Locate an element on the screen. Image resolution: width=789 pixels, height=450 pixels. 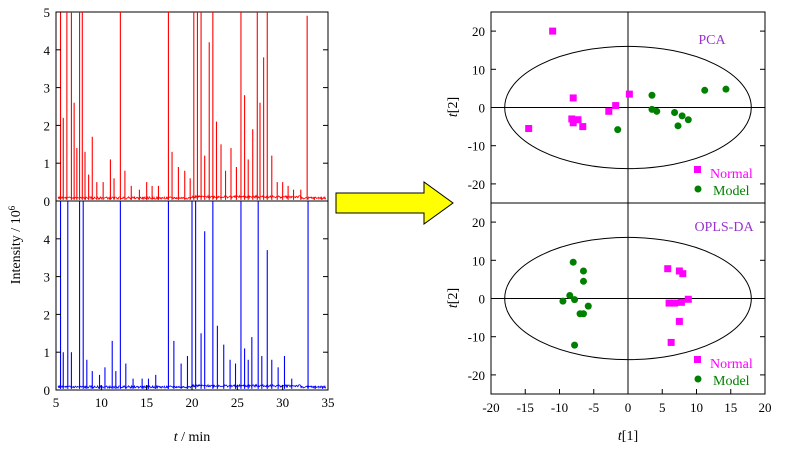
x-tick-label: 15 is located at coordinates (146, 402).